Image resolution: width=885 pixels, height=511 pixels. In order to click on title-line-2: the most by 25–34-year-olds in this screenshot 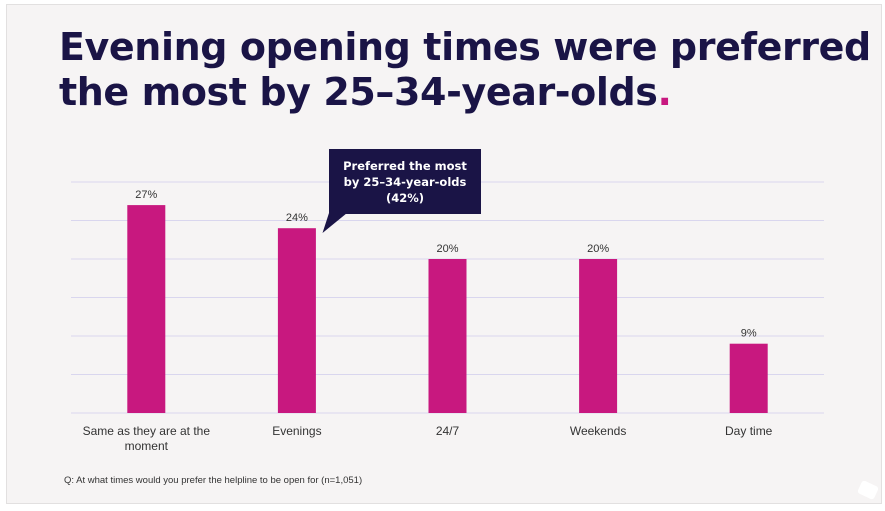, I will do `click(358, 92)`.